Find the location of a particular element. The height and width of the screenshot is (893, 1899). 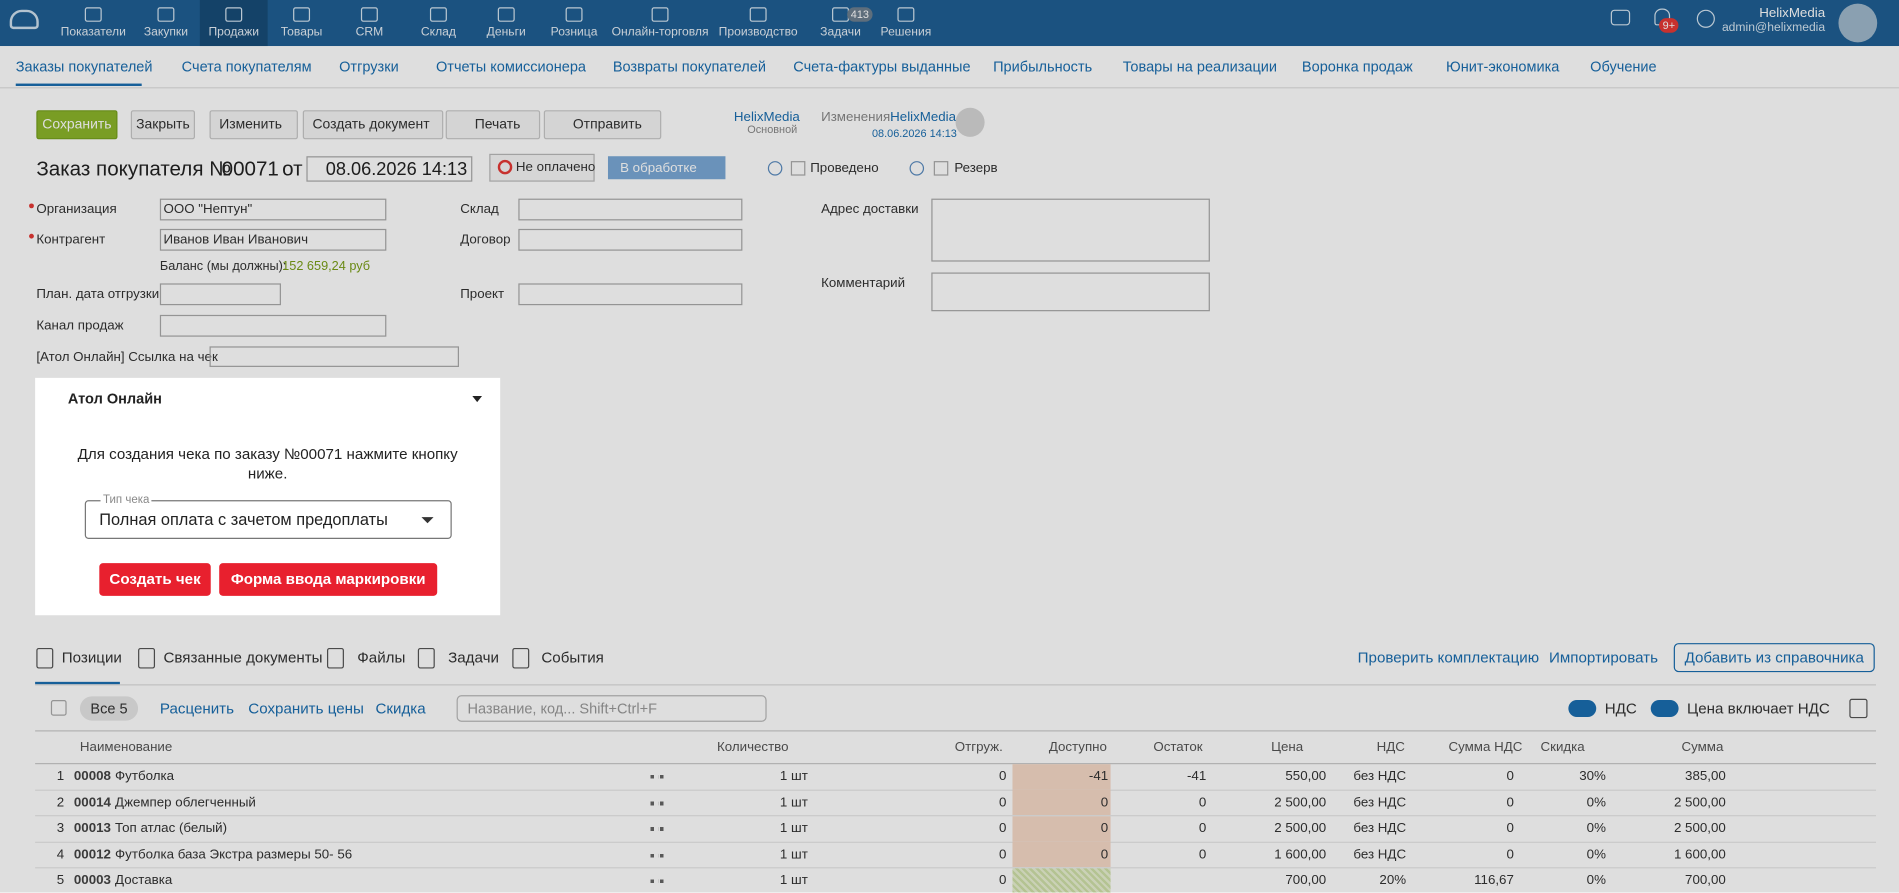

action-button is located at coordinates (1774, 658).